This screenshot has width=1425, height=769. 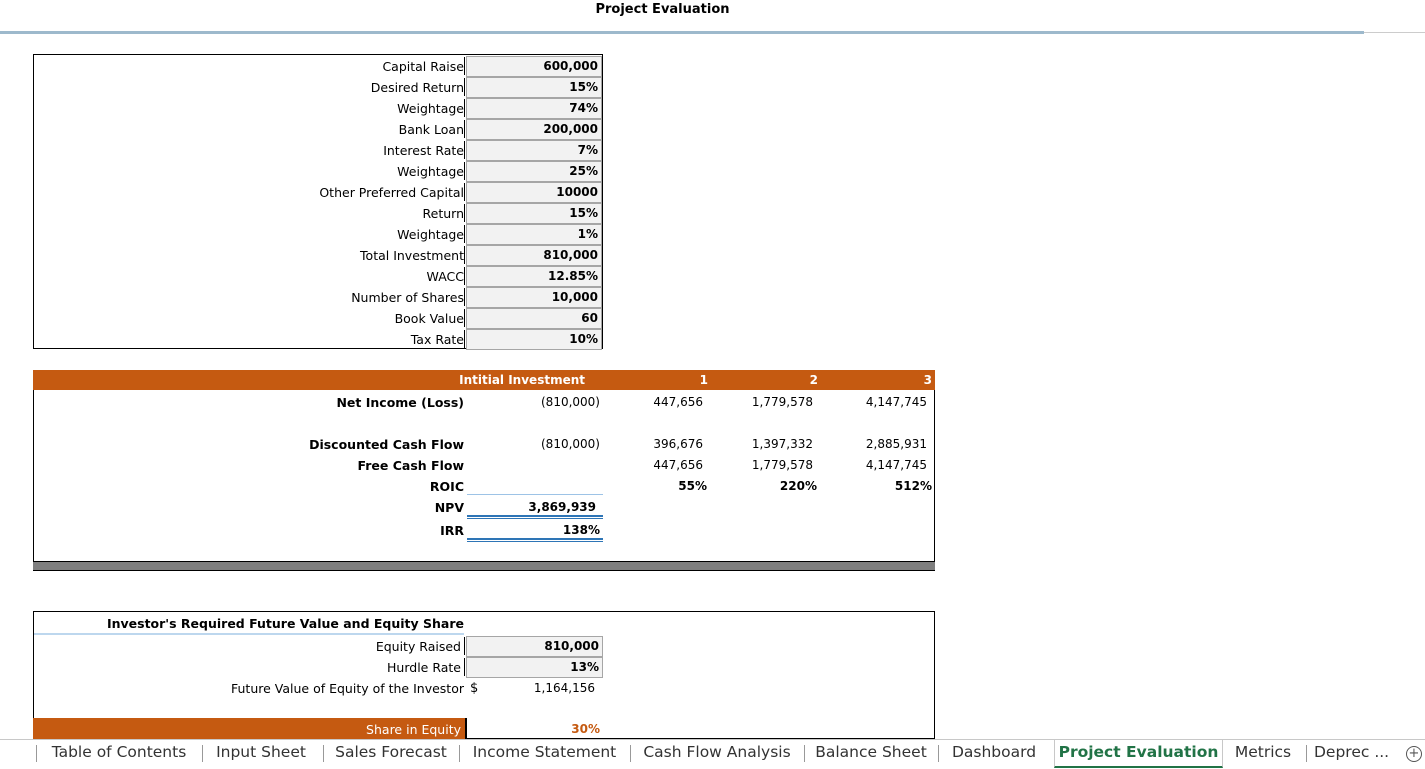 What do you see at coordinates (562, 507) in the screenshot?
I see `npv-value: 3,869,939` at bounding box center [562, 507].